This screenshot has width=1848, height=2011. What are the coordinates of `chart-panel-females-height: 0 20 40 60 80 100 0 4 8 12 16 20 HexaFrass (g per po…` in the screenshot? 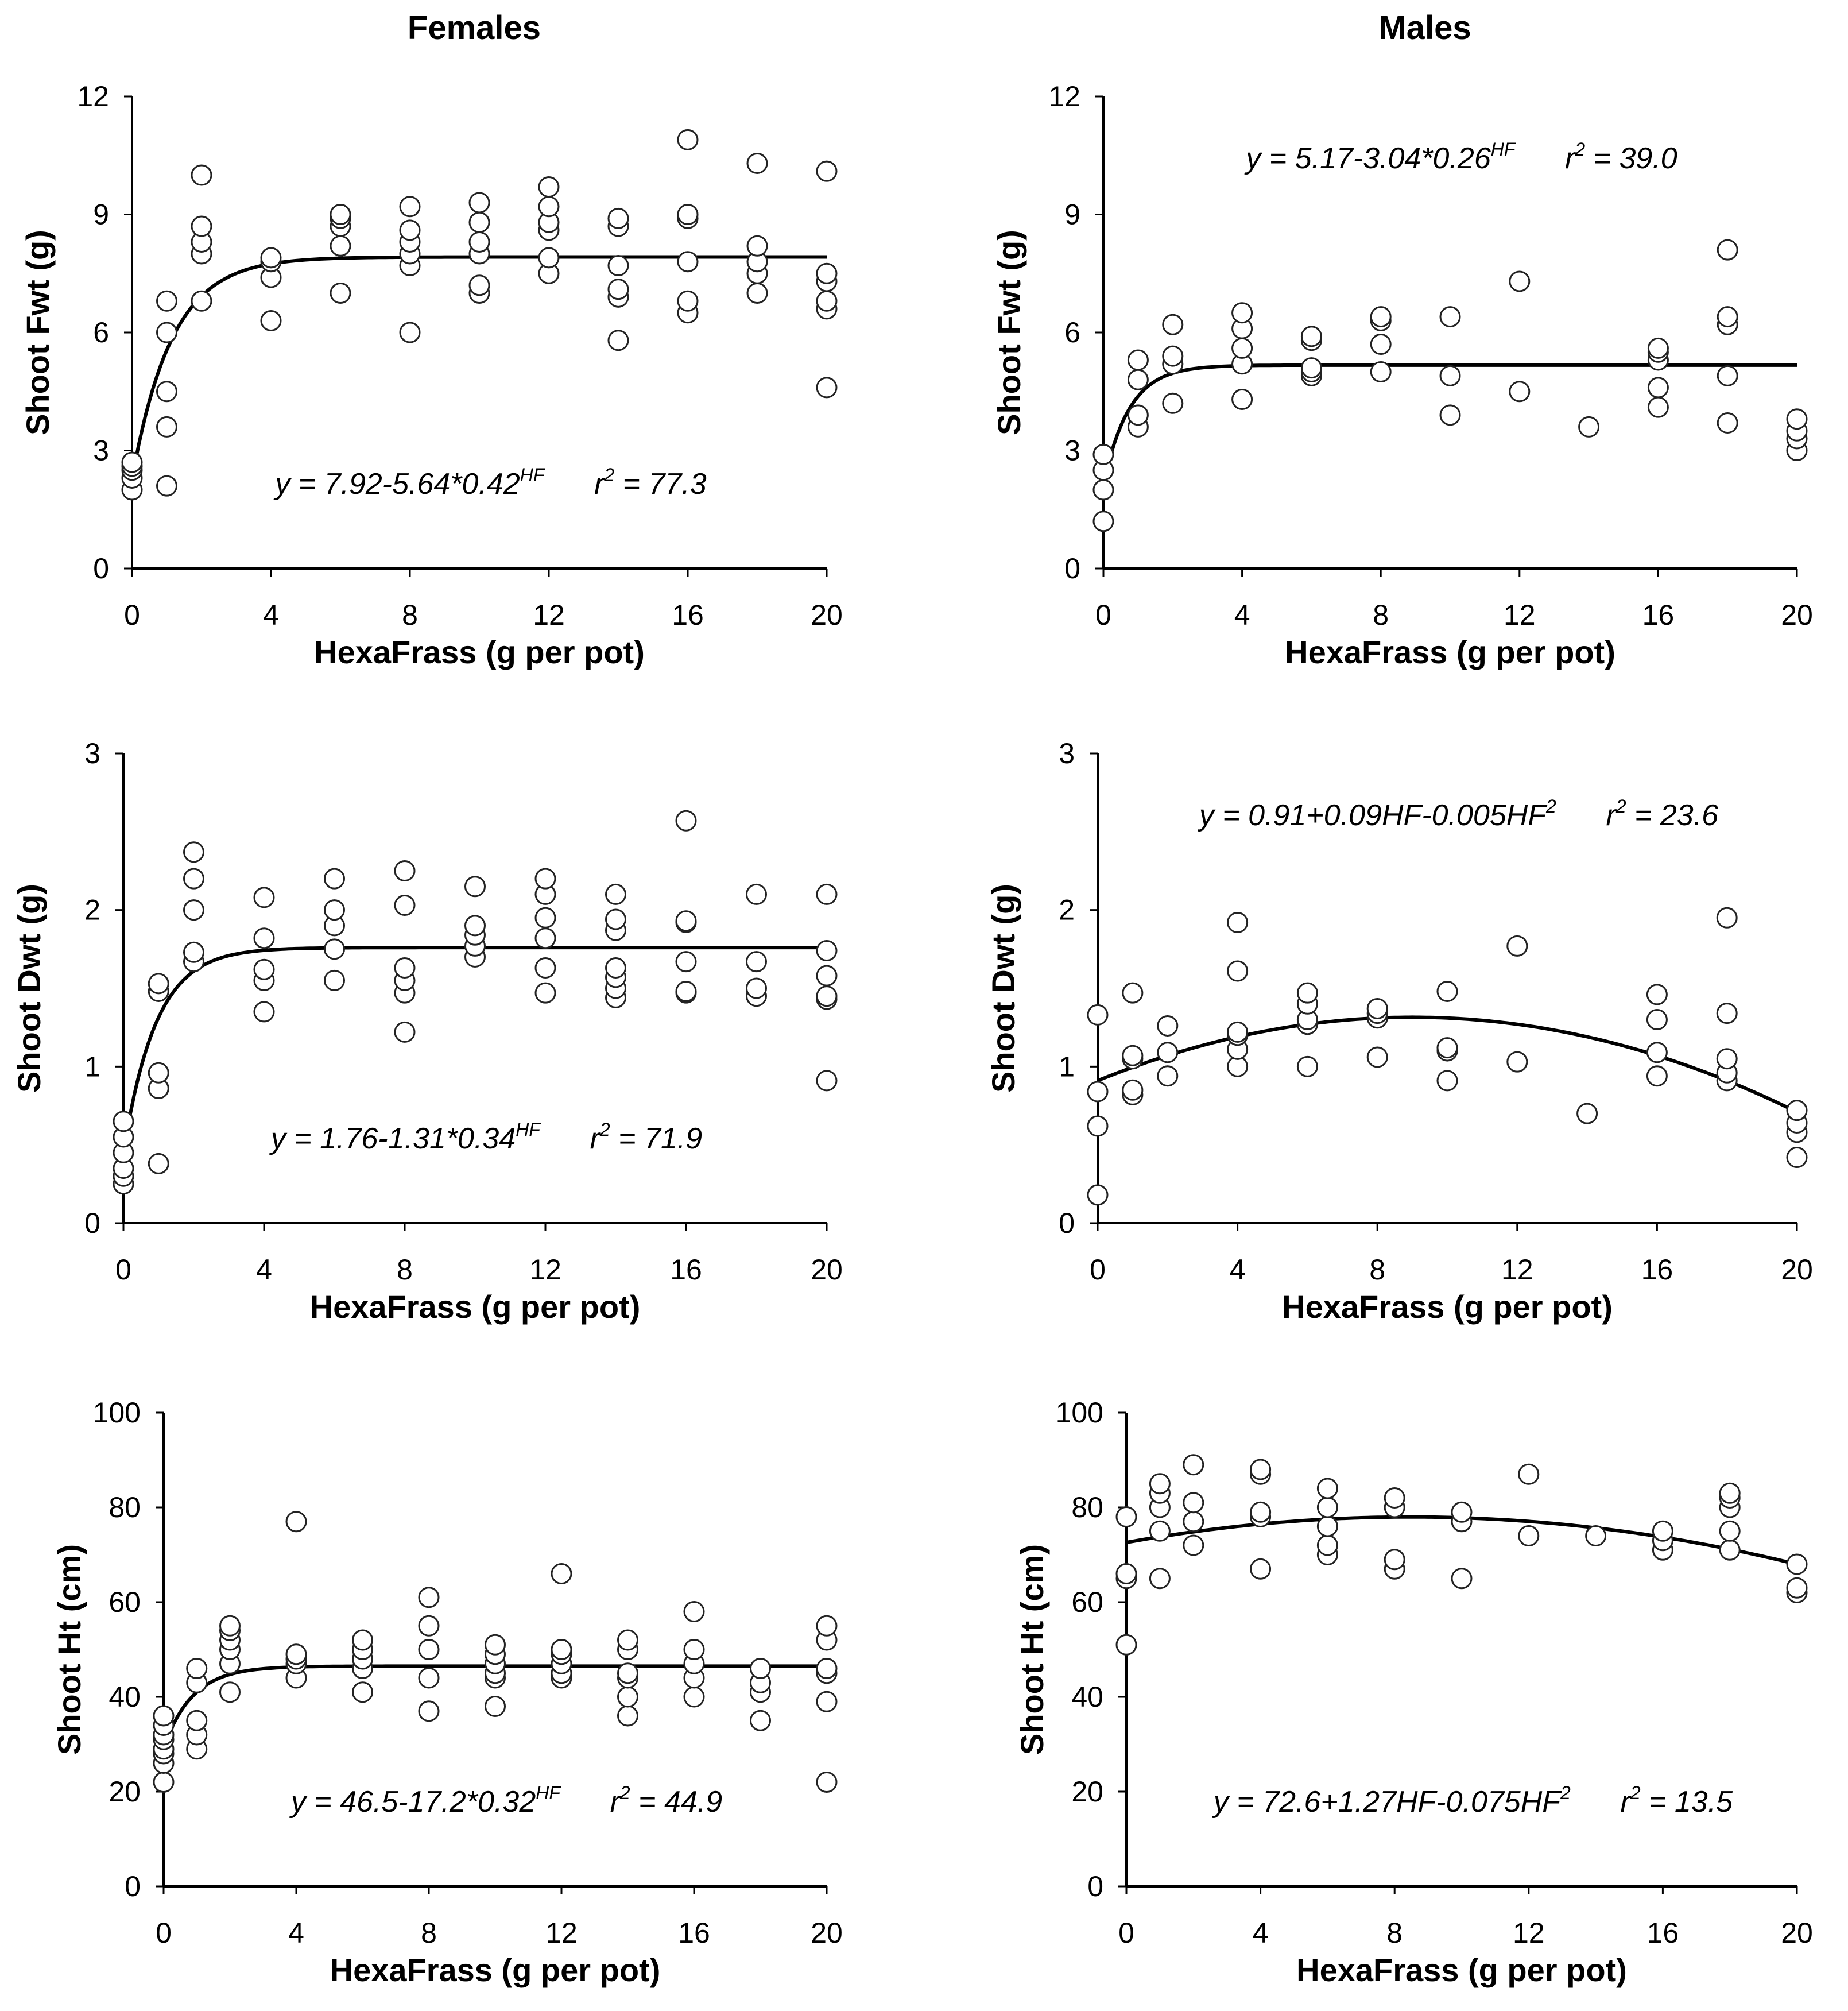 It's located at (447, 1692).